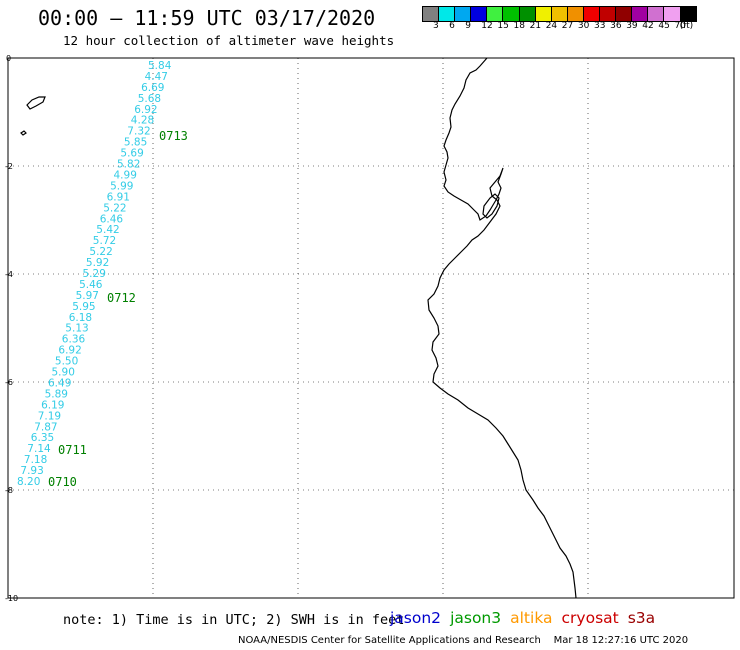 This screenshot has height=650, width=740. What do you see at coordinates (45, 427) in the screenshot?
I see `swh-value-label: 7.87` at bounding box center [45, 427].